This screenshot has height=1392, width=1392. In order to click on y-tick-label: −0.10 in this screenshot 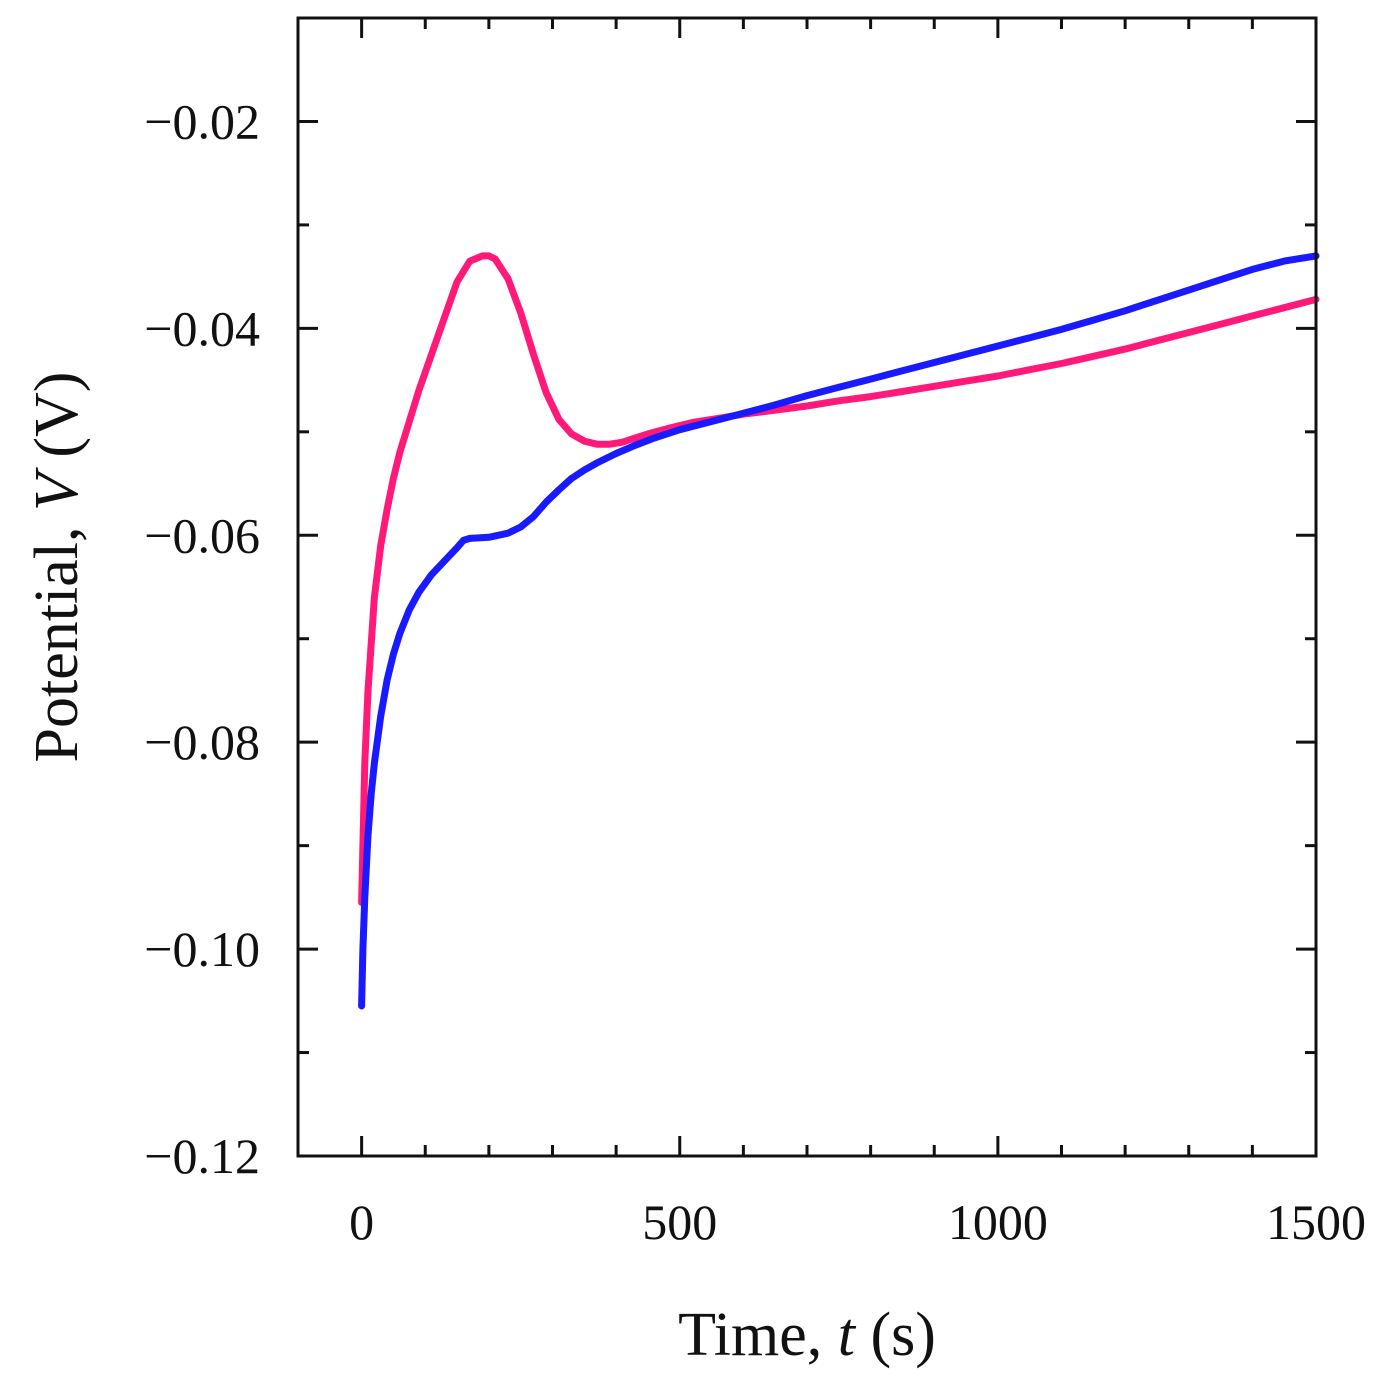, I will do `click(202, 949)`.